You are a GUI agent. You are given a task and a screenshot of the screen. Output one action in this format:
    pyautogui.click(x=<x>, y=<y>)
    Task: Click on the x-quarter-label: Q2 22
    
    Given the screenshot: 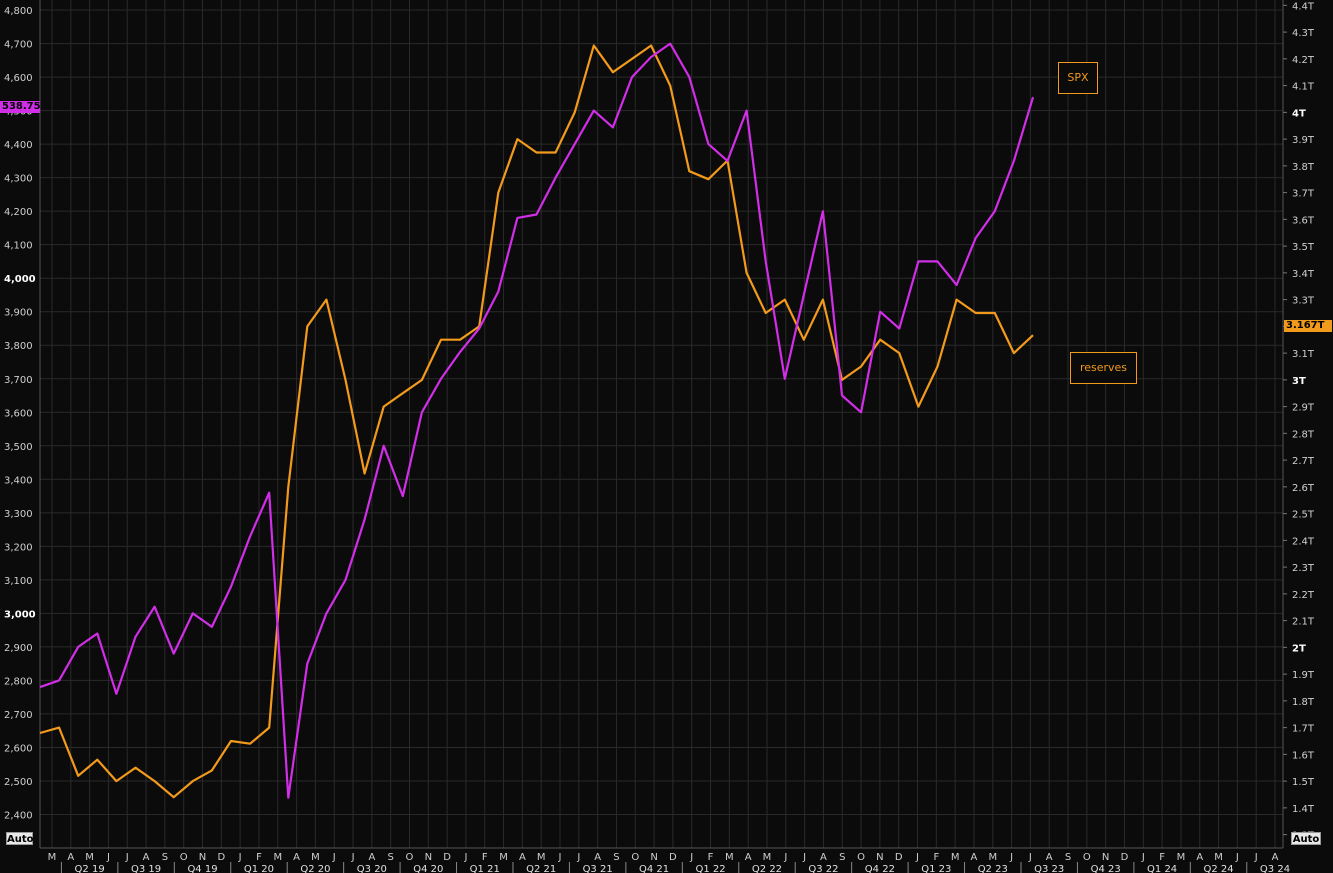 What is the action you would take?
    pyautogui.click(x=767, y=868)
    